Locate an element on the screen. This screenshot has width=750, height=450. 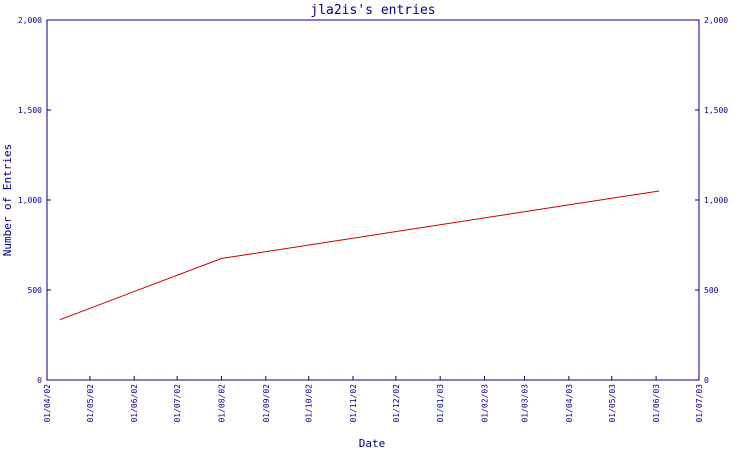
y-tick-label-left: 500 is located at coordinates (35, 290).